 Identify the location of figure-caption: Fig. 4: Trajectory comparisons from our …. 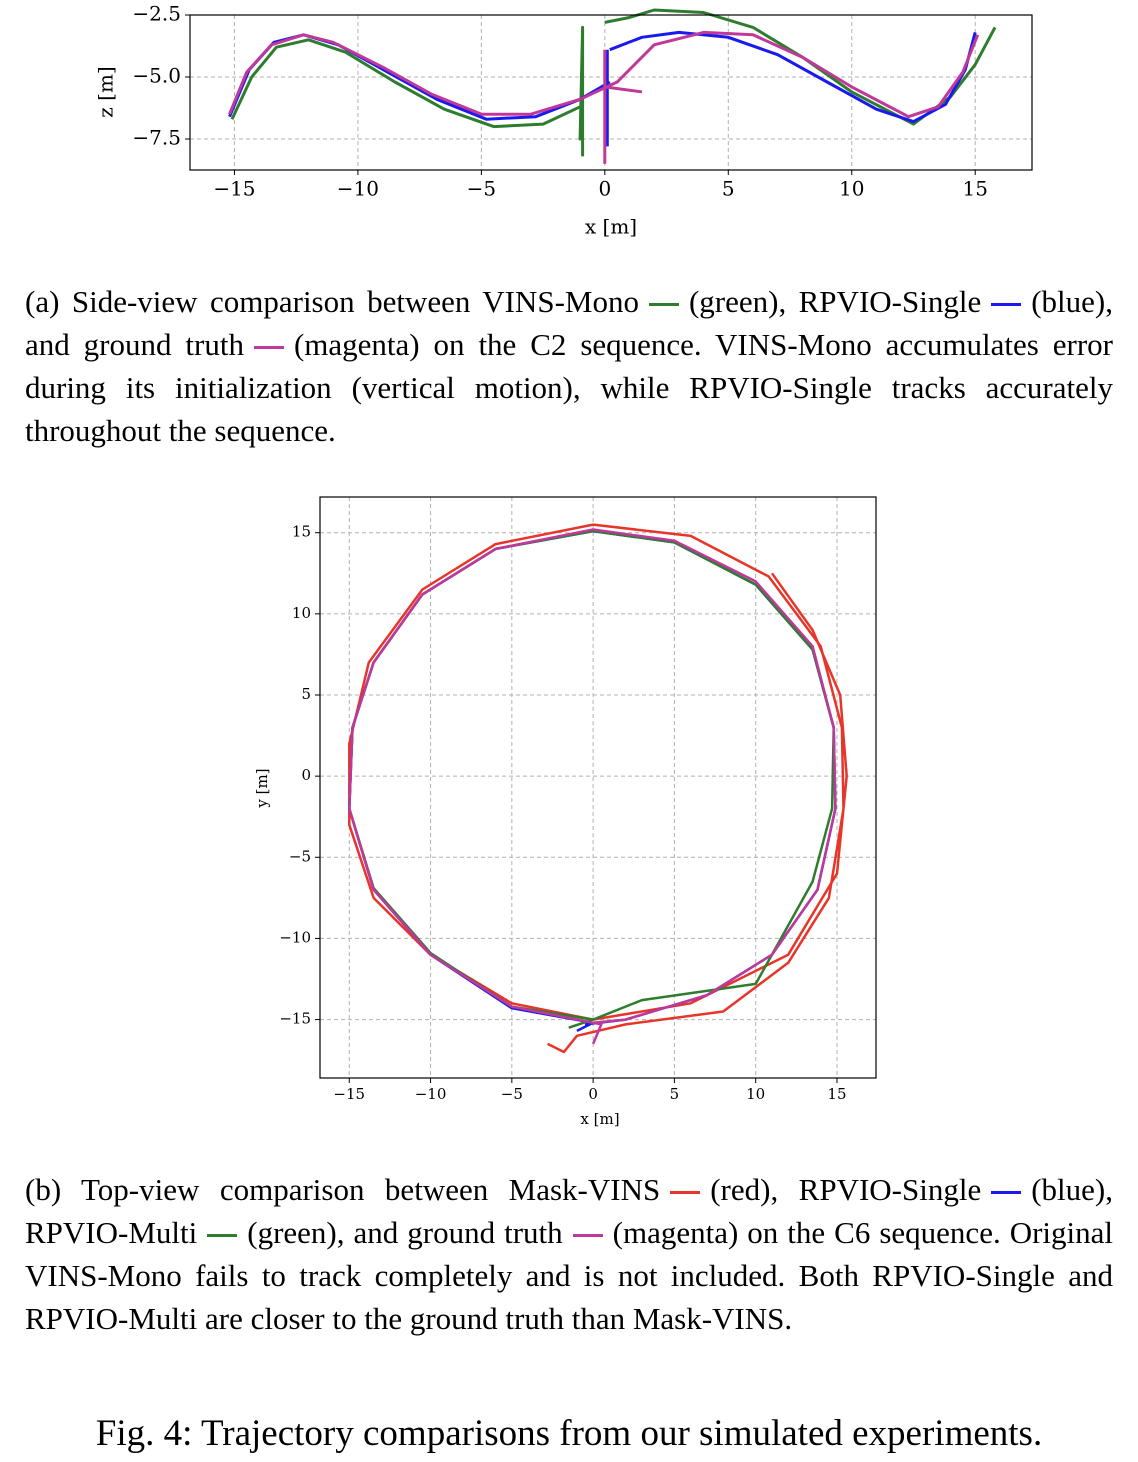
(569, 1433).